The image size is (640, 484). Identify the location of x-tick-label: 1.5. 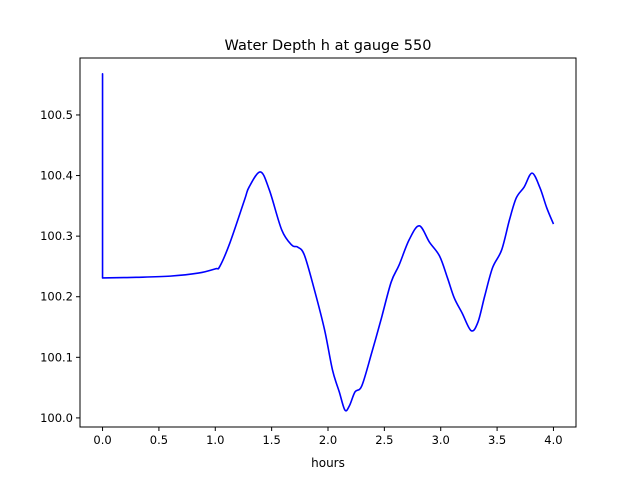
(271, 440).